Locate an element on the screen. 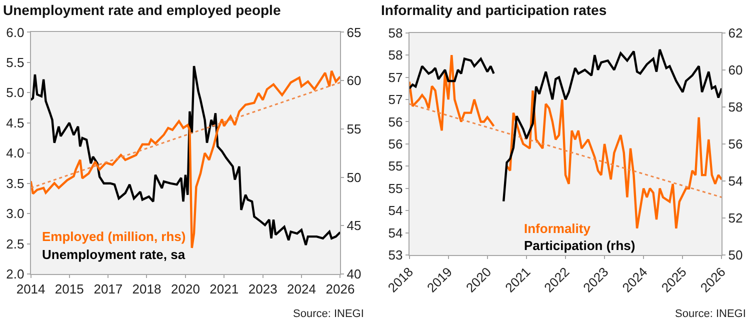  y2-tick-label: 55 is located at coordinates (354, 128).